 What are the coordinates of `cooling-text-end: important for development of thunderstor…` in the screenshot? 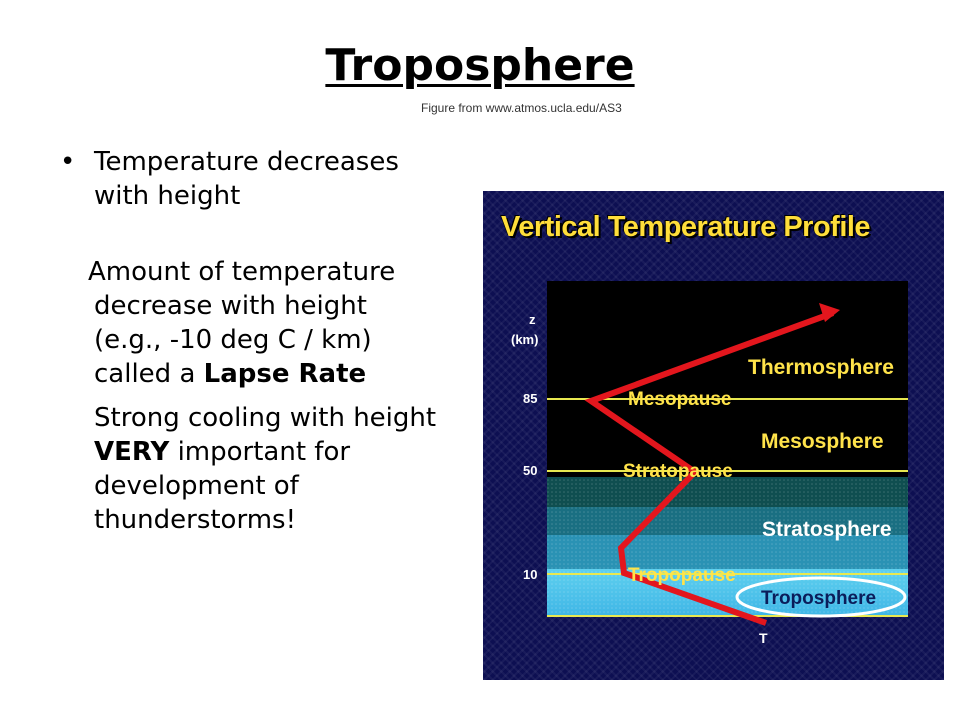 It's located at (222, 486).